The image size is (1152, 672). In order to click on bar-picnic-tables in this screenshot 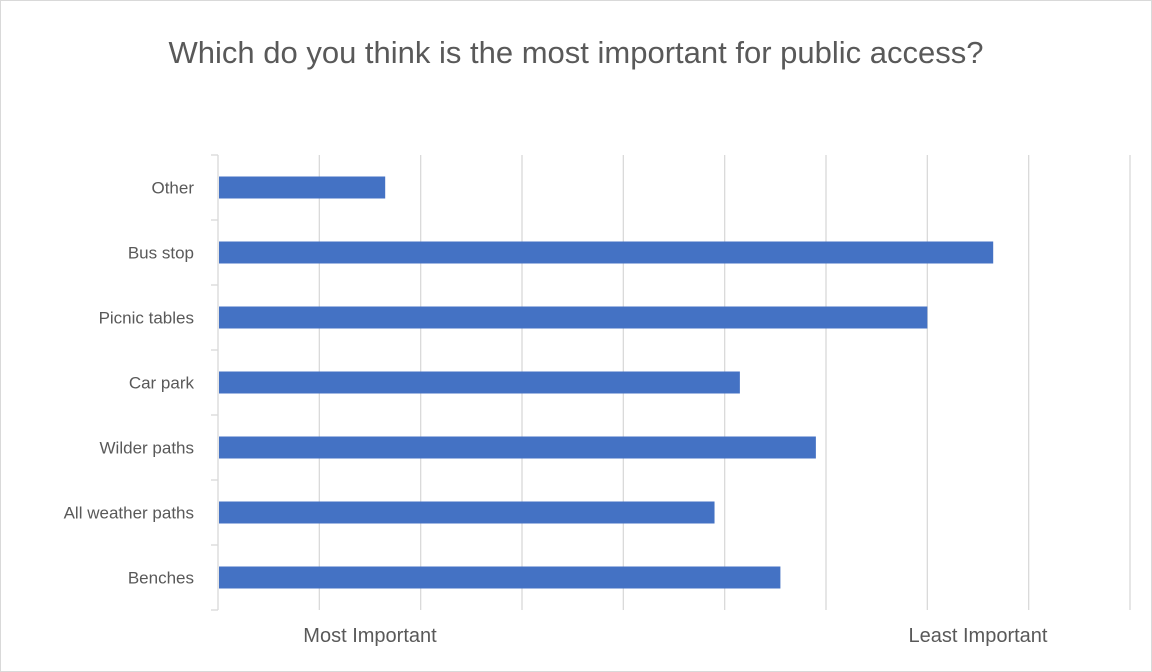, I will do `click(573, 317)`.